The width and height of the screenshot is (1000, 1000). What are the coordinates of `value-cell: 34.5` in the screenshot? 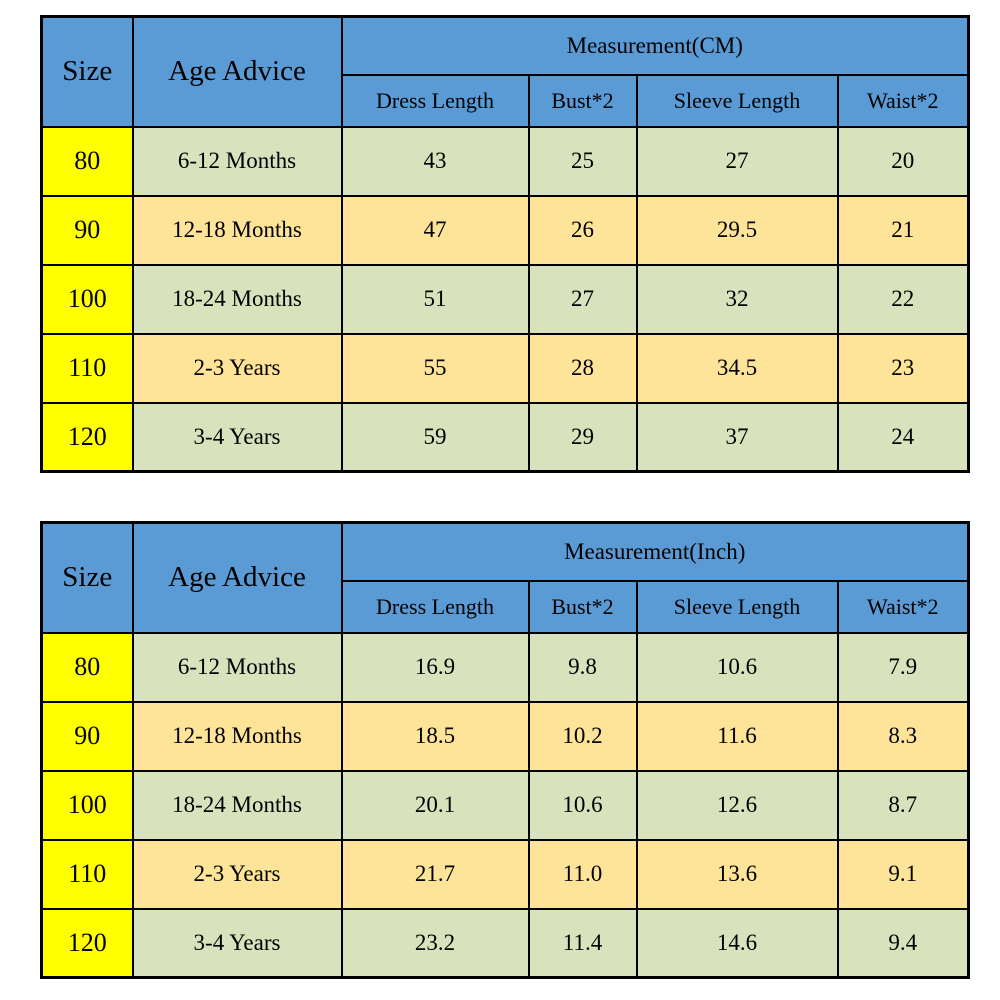 It's located at (737, 368).